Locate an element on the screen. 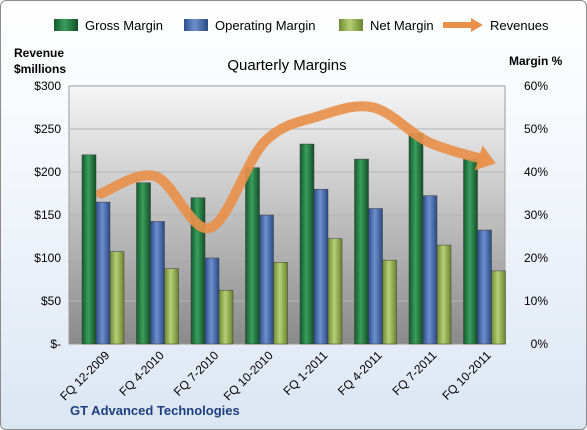 The width and height of the screenshot is (587, 430). left-tick-label: $150 is located at coordinates (47, 215).